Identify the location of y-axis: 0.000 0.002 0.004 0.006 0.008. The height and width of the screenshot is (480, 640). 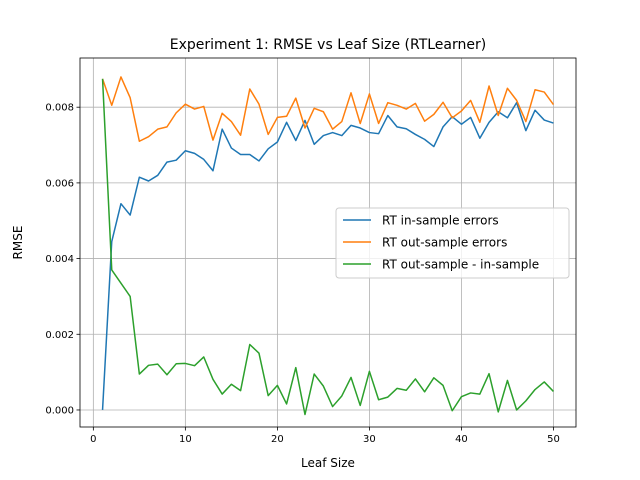
(62, 259).